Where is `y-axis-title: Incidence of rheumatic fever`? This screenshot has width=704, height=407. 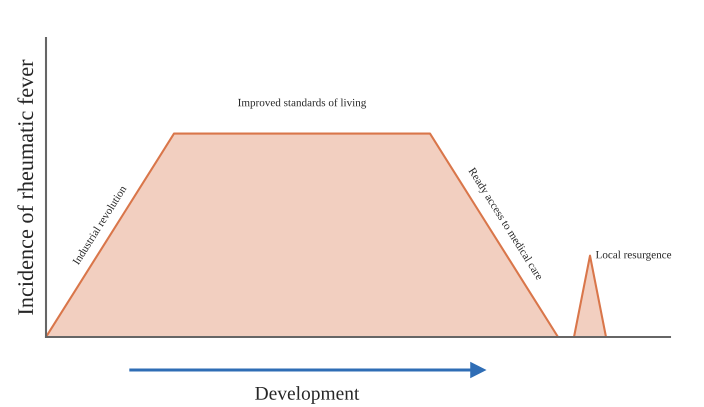
y-axis-title: Incidence of rheumatic fever is located at coordinates (25, 187).